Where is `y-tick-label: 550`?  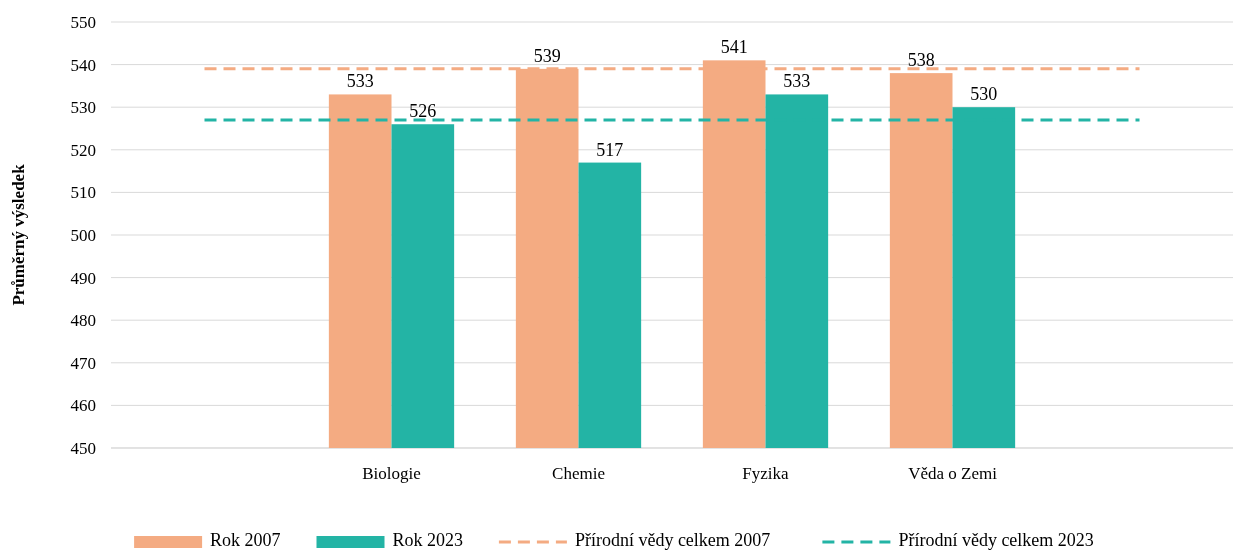 y-tick-label: 550 is located at coordinates (83, 22).